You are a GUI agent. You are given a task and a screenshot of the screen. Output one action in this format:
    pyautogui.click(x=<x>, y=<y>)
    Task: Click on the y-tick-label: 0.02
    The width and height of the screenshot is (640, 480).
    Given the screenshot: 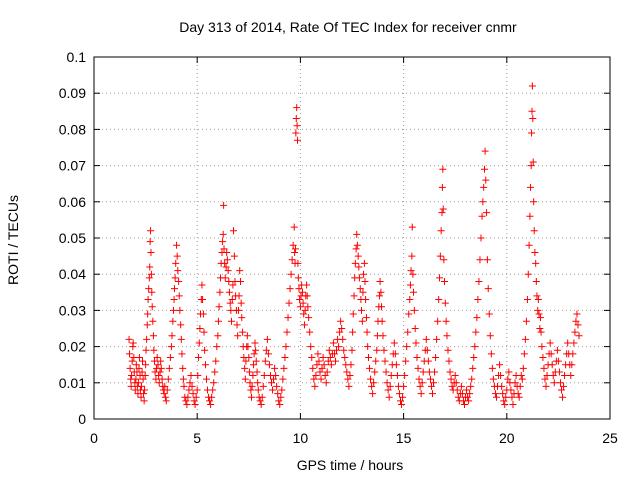 What is the action you would take?
    pyautogui.click(x=72, y=347)
    